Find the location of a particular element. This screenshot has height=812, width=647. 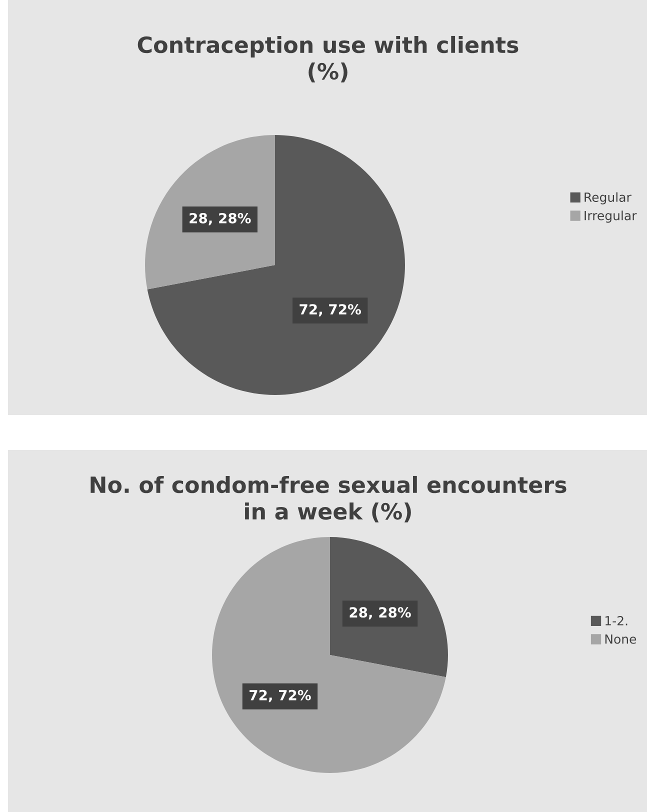

chart-title: No. of condom-free sexual encounters in a week (%) is located at coordinates (328, 499).